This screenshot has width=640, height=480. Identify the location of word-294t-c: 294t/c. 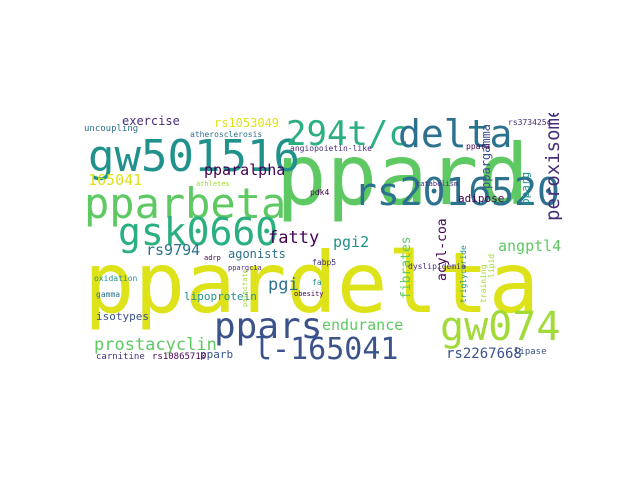
(347, 134).